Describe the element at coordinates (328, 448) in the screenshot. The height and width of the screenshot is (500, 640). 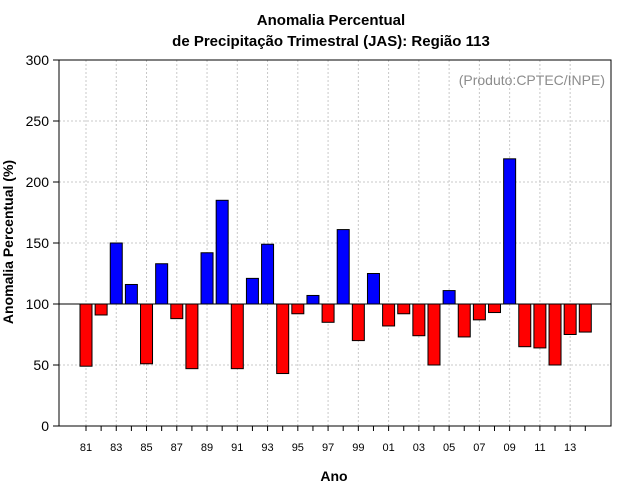
I see `x-tick-label: 97` at that location.